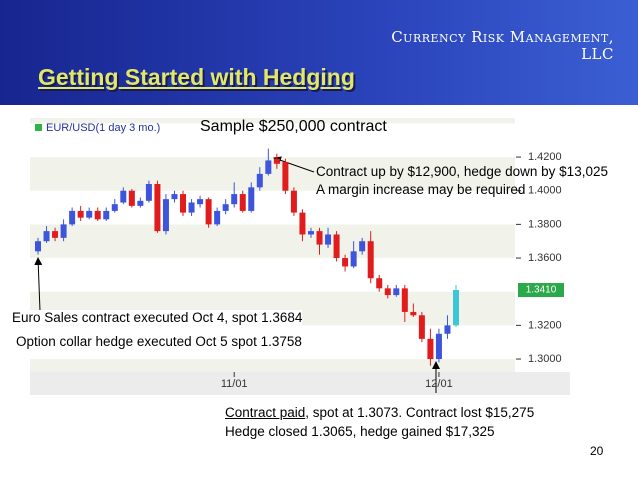 The image size is (638, 478). What do you see at coordinates (545, 191) in the screenshot?
I see `y-tick-label: 1.4000` at bounding box center [545, 191].